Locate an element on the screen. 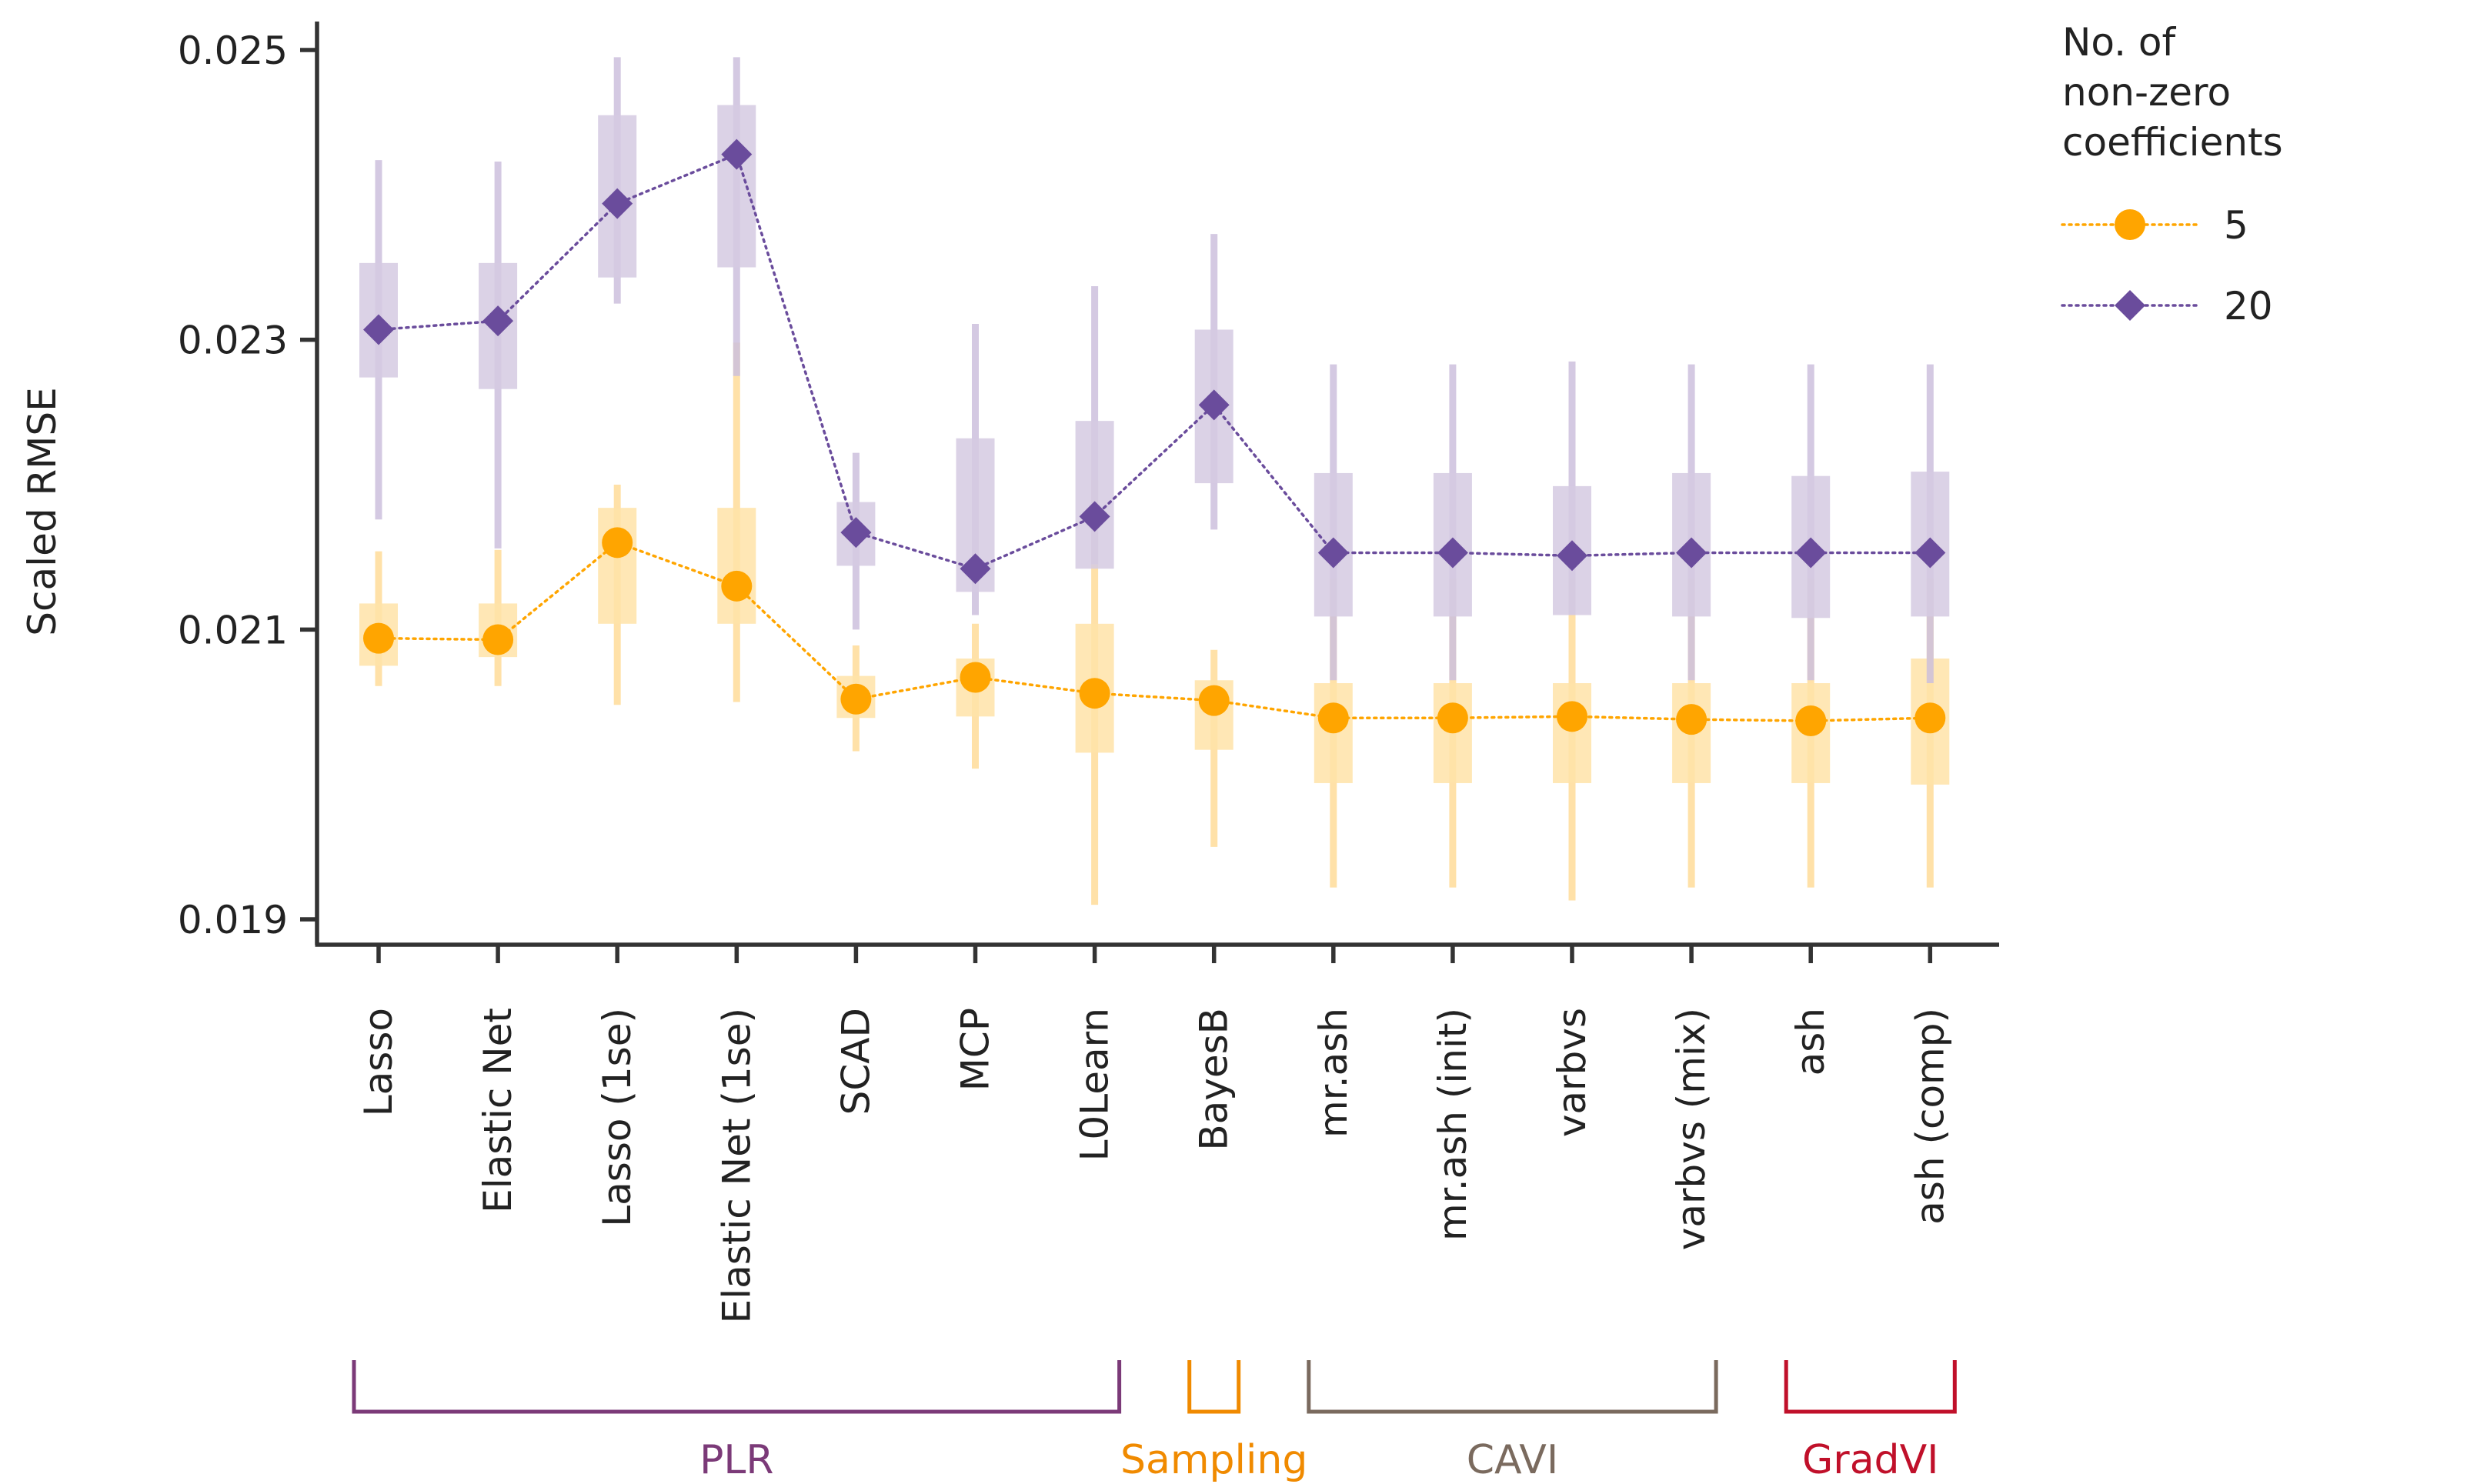  legend-label-twenty: 20 is located at coordinates (2248, 306).